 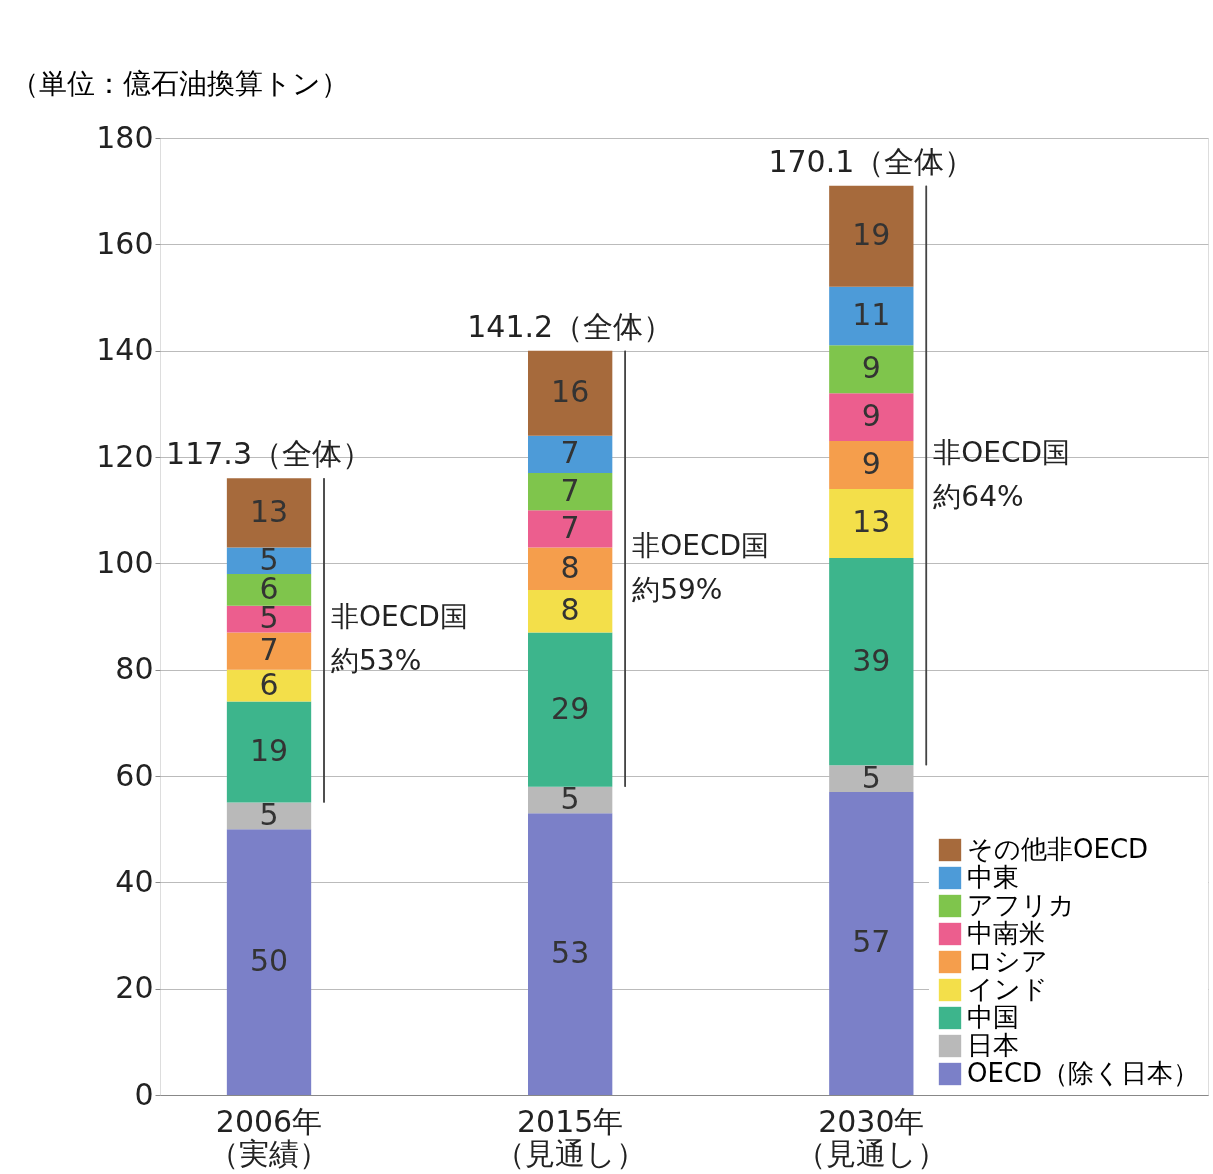 What do you see at coordinates (1007, 989) in the screenshot?
I see `legend-label: インド` at bounding box center [1007, 989].